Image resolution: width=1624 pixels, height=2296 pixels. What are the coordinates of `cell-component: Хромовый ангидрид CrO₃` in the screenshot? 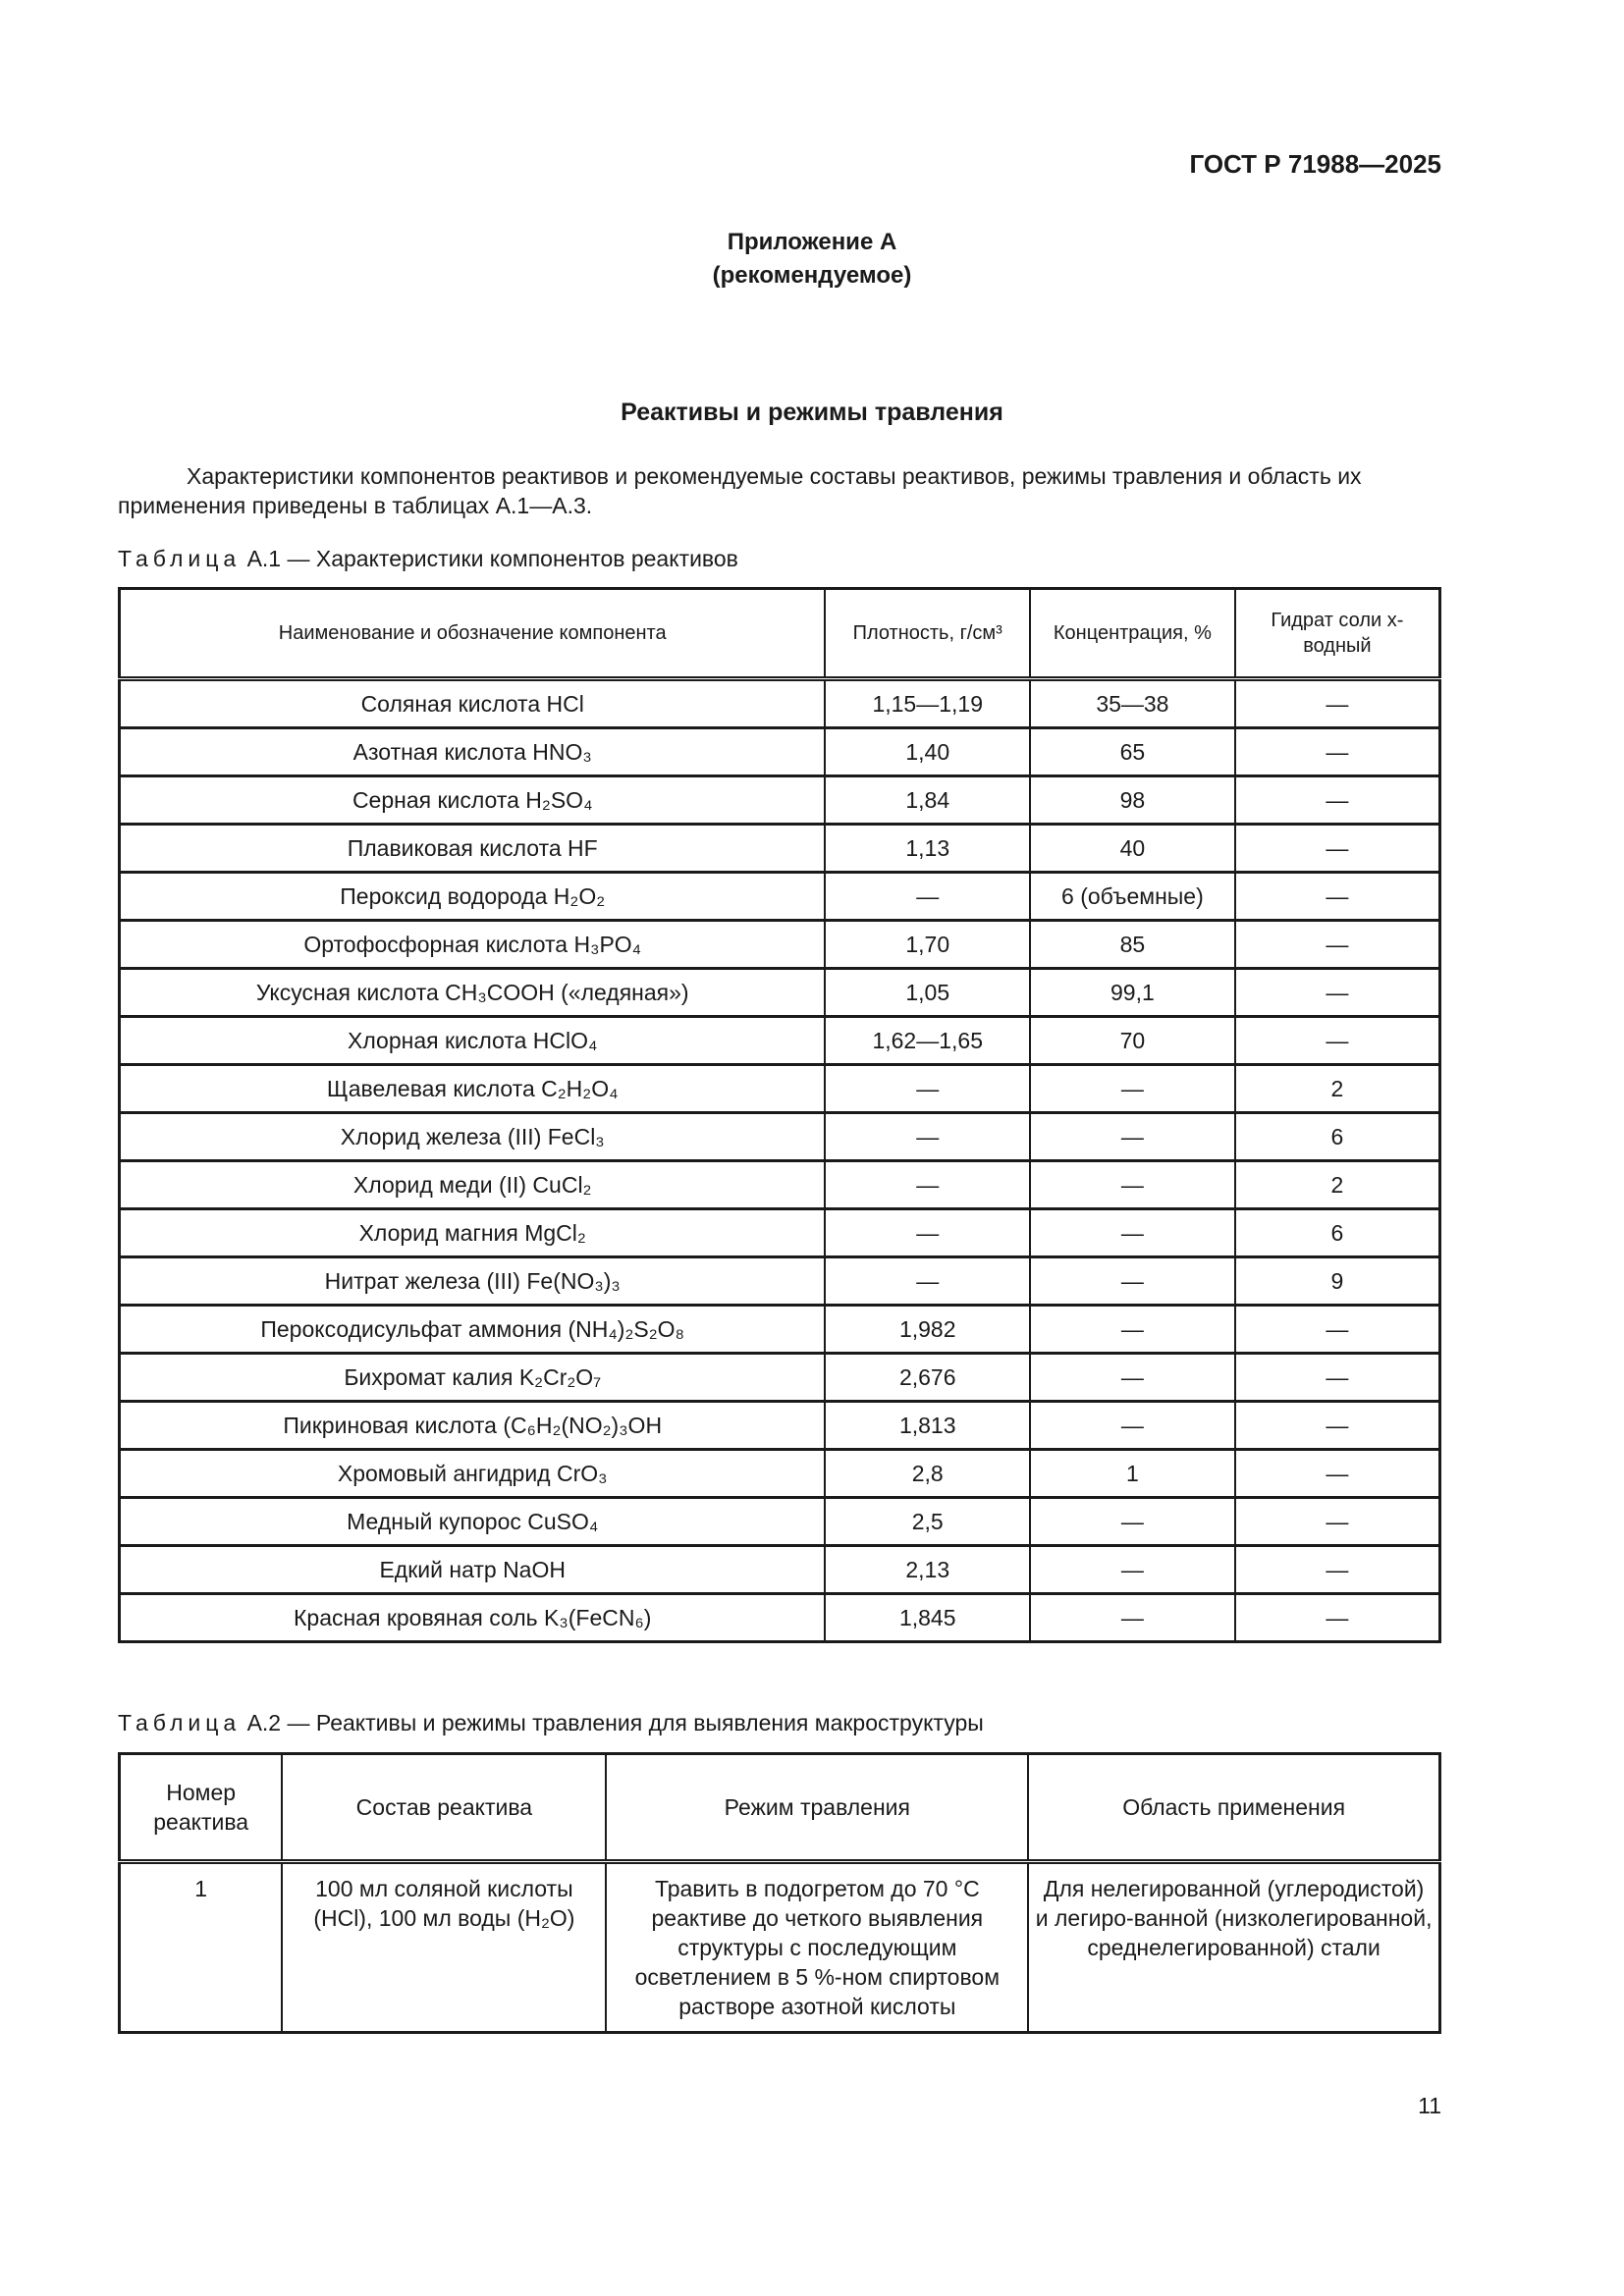 It's located at (472, 1473).